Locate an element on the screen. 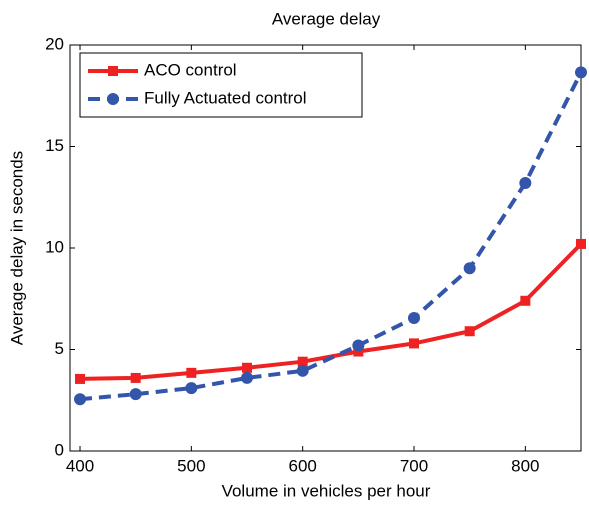 Image resolution: width=589 pixels, height=511 pixels. legend-label: ACO control is located at coordinates (190, 69).